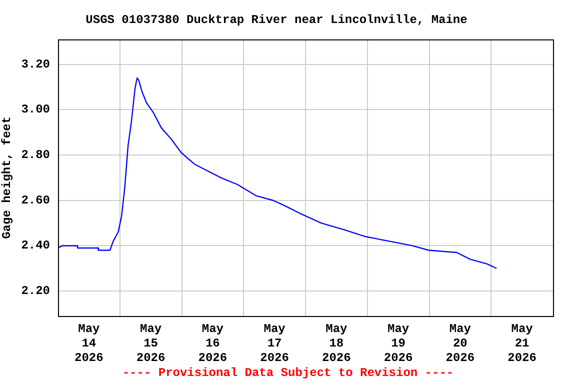 This screenshot has width=576, height=384. What do you see at coordinates (460, 344) in the screenshot?
I see `x-tick-label: May 20 2026` at bounding box center [460, 344].